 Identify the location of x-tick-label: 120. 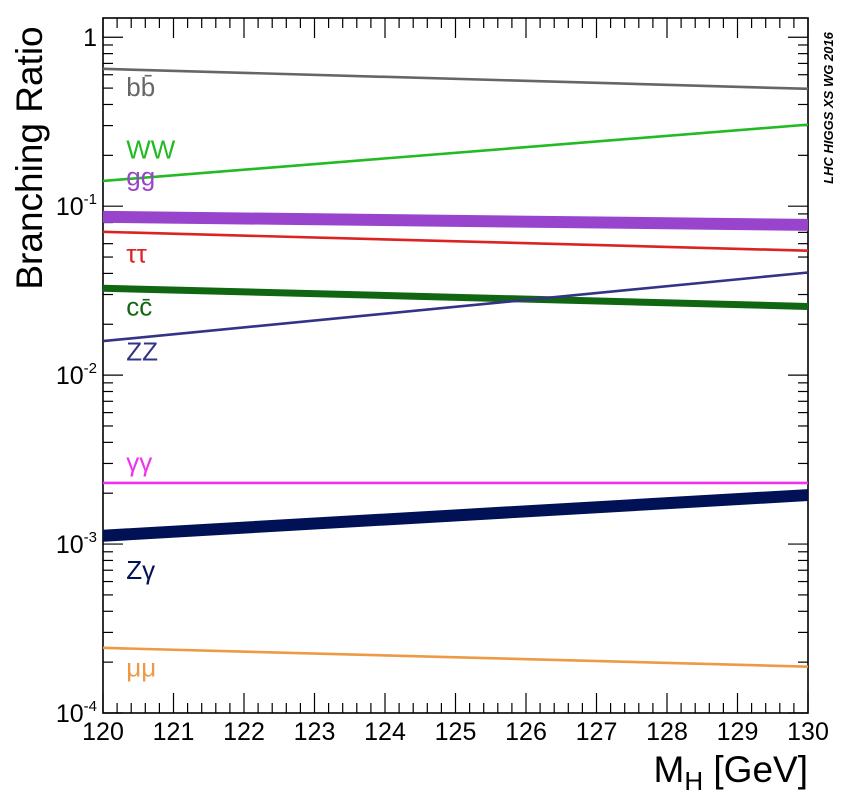
(103, 732).